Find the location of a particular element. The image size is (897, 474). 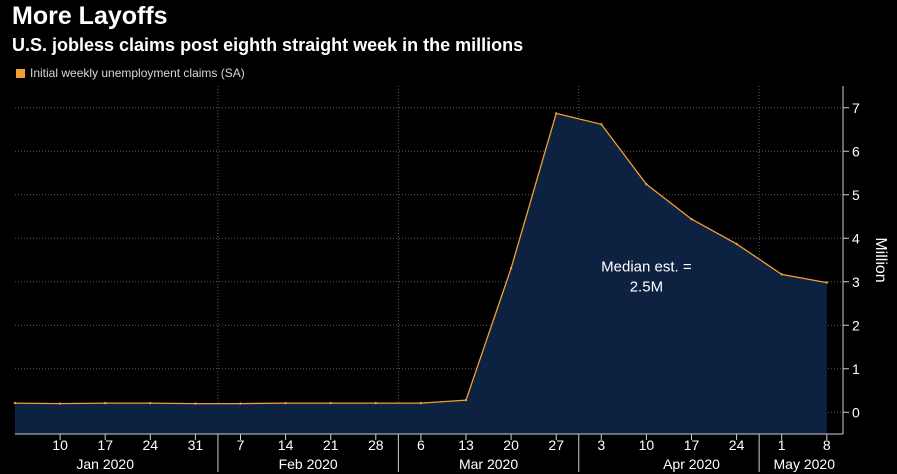

x-tick-label: 7 is located at coordinates (241, 445).